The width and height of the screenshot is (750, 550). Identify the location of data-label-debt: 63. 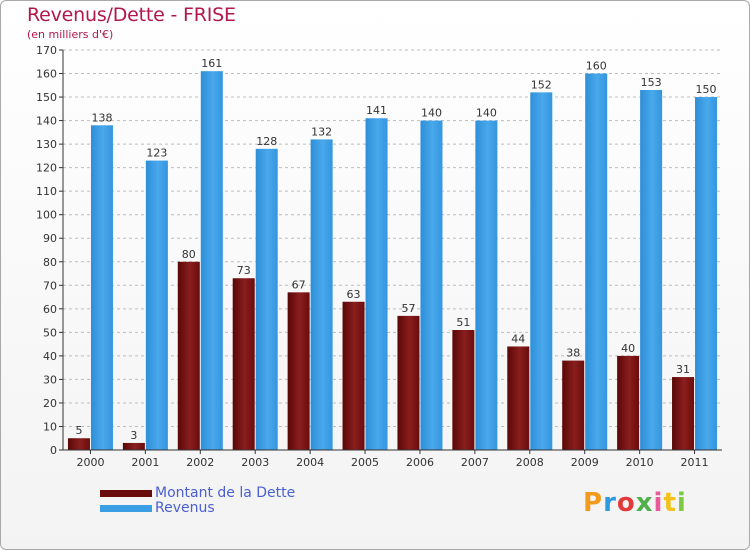
(354, 294).